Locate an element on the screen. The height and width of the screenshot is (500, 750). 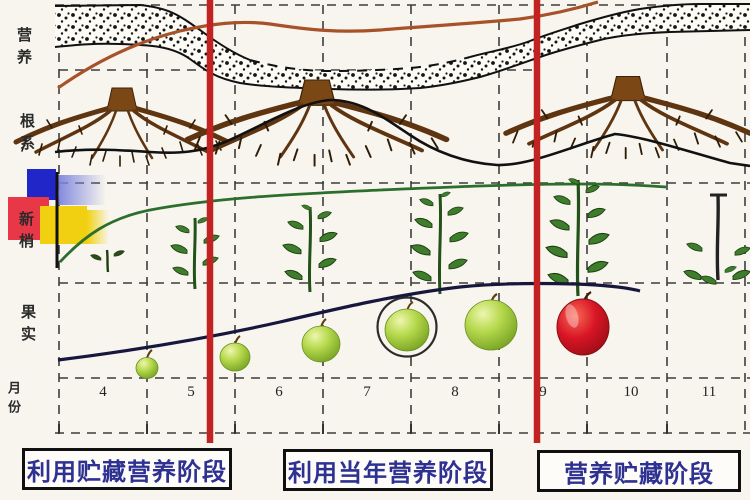
apple-red is located at coordinates (583, 323).